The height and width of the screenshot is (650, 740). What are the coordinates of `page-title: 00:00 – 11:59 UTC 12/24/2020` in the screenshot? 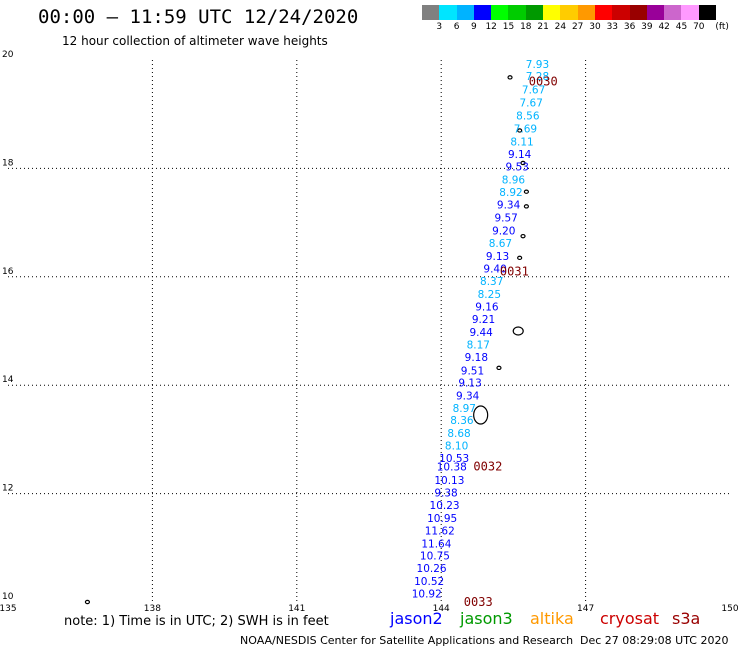 It's located at (198, 17).